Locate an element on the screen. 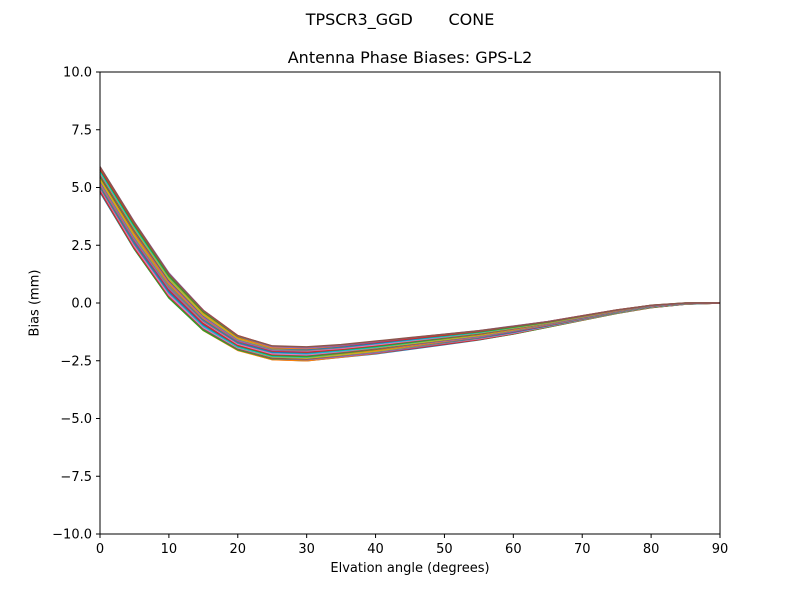 This screenshot has height=600, width=800. x-tick-label: 40 is located at coordinates (375, 549).